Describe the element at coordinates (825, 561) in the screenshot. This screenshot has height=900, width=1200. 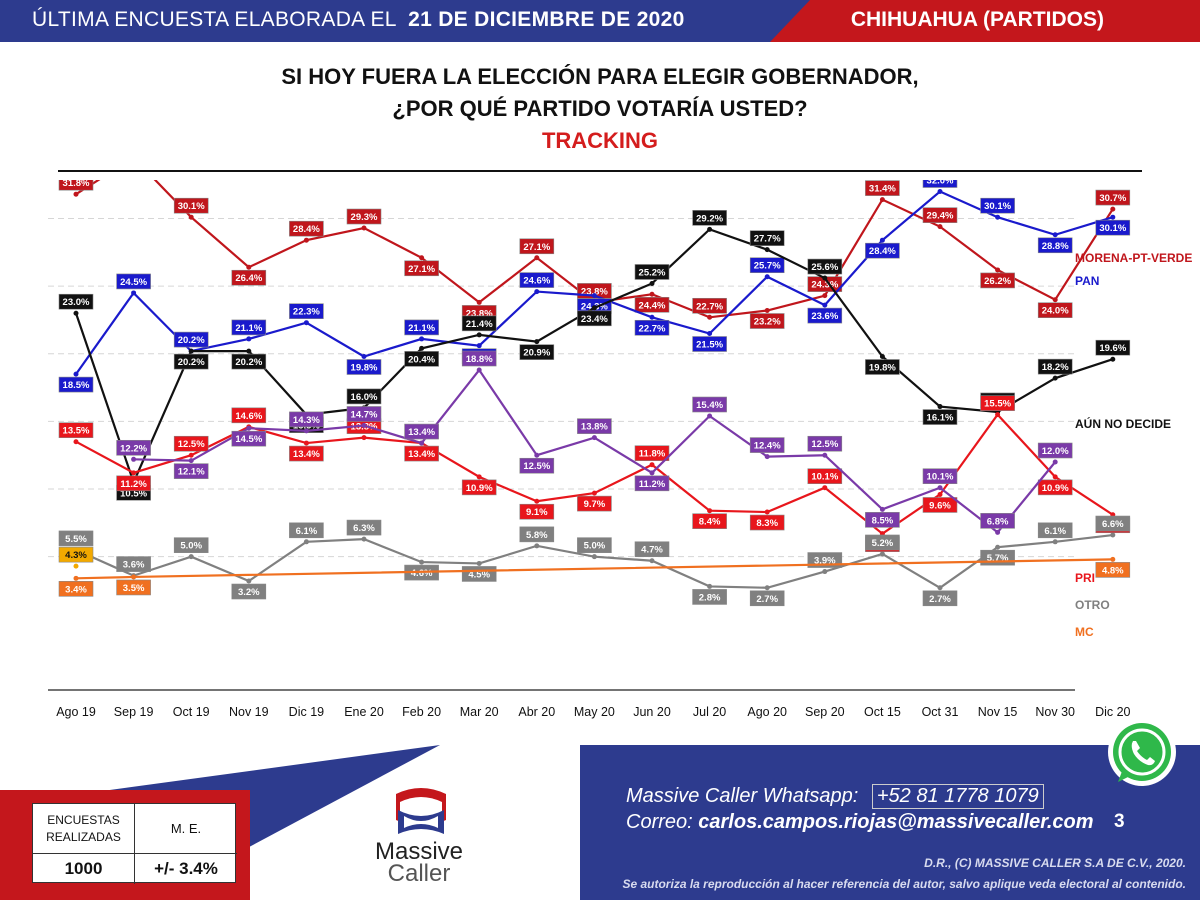
I see `data-label: 3.9%` at that location.